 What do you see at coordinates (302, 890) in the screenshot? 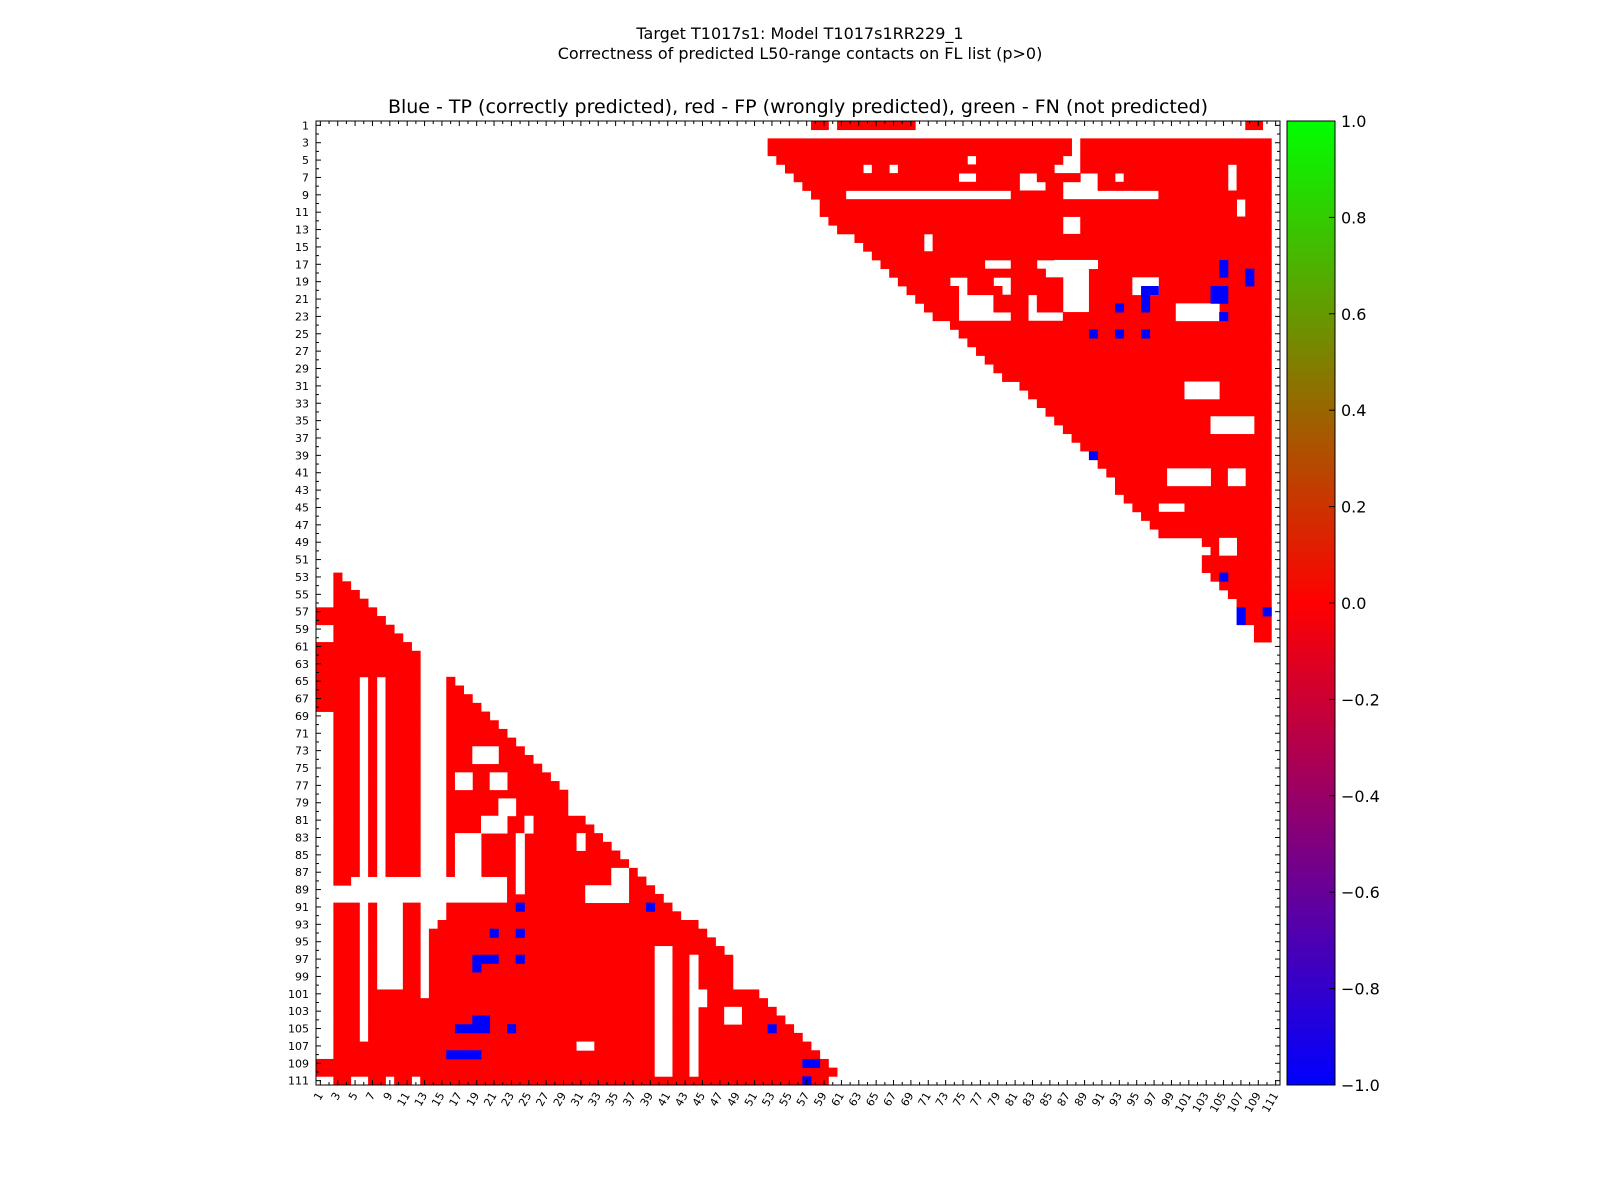
I see `y-tick-label: 89` at bounding box center [302, 890].